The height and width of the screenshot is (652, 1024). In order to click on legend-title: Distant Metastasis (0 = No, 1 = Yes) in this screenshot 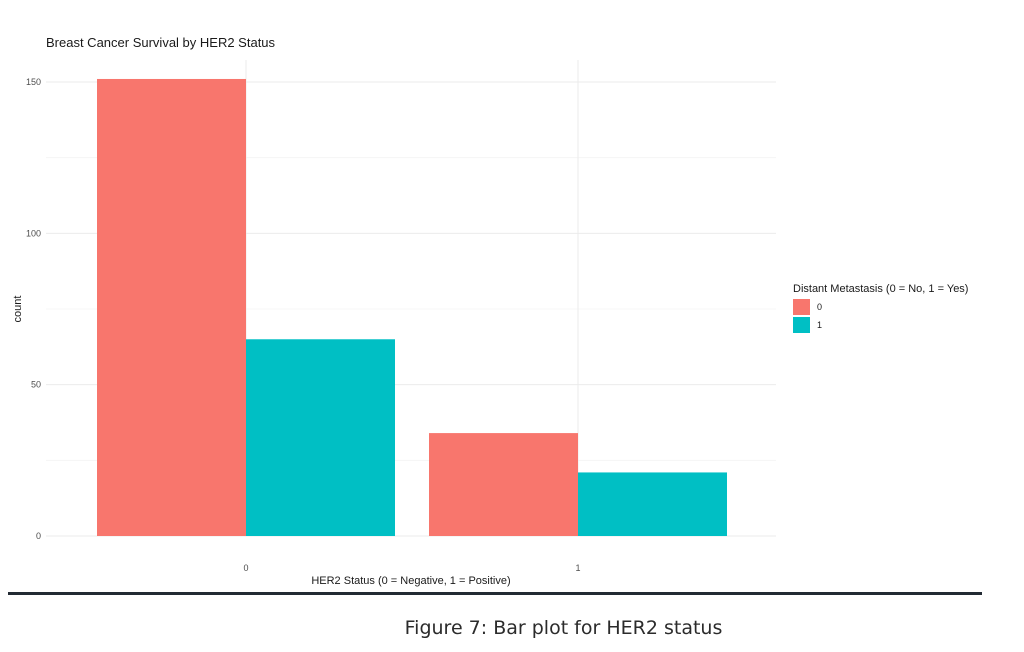, I will do `click(880, 289)`.